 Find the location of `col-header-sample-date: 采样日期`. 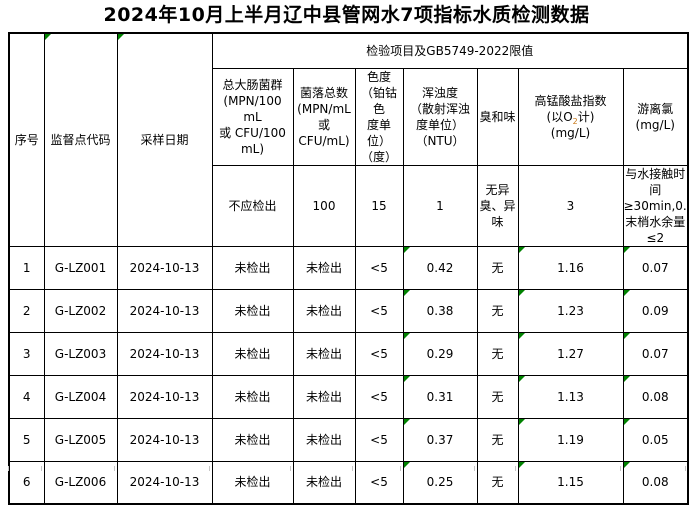

col-header-sample-date: 采样日期 is located at coordinates (164, 139).